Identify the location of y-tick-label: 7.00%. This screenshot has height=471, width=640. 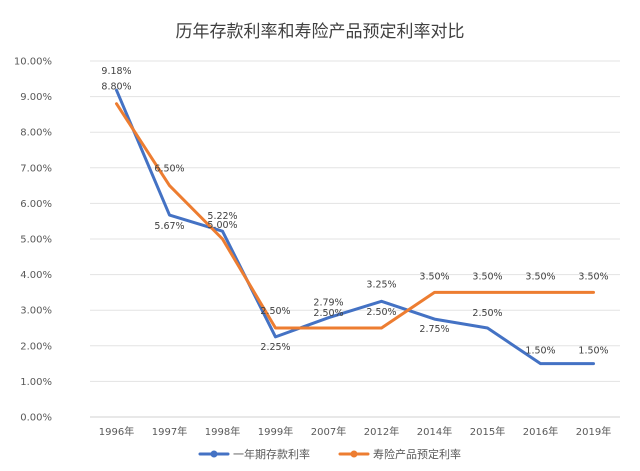
(36, 168).